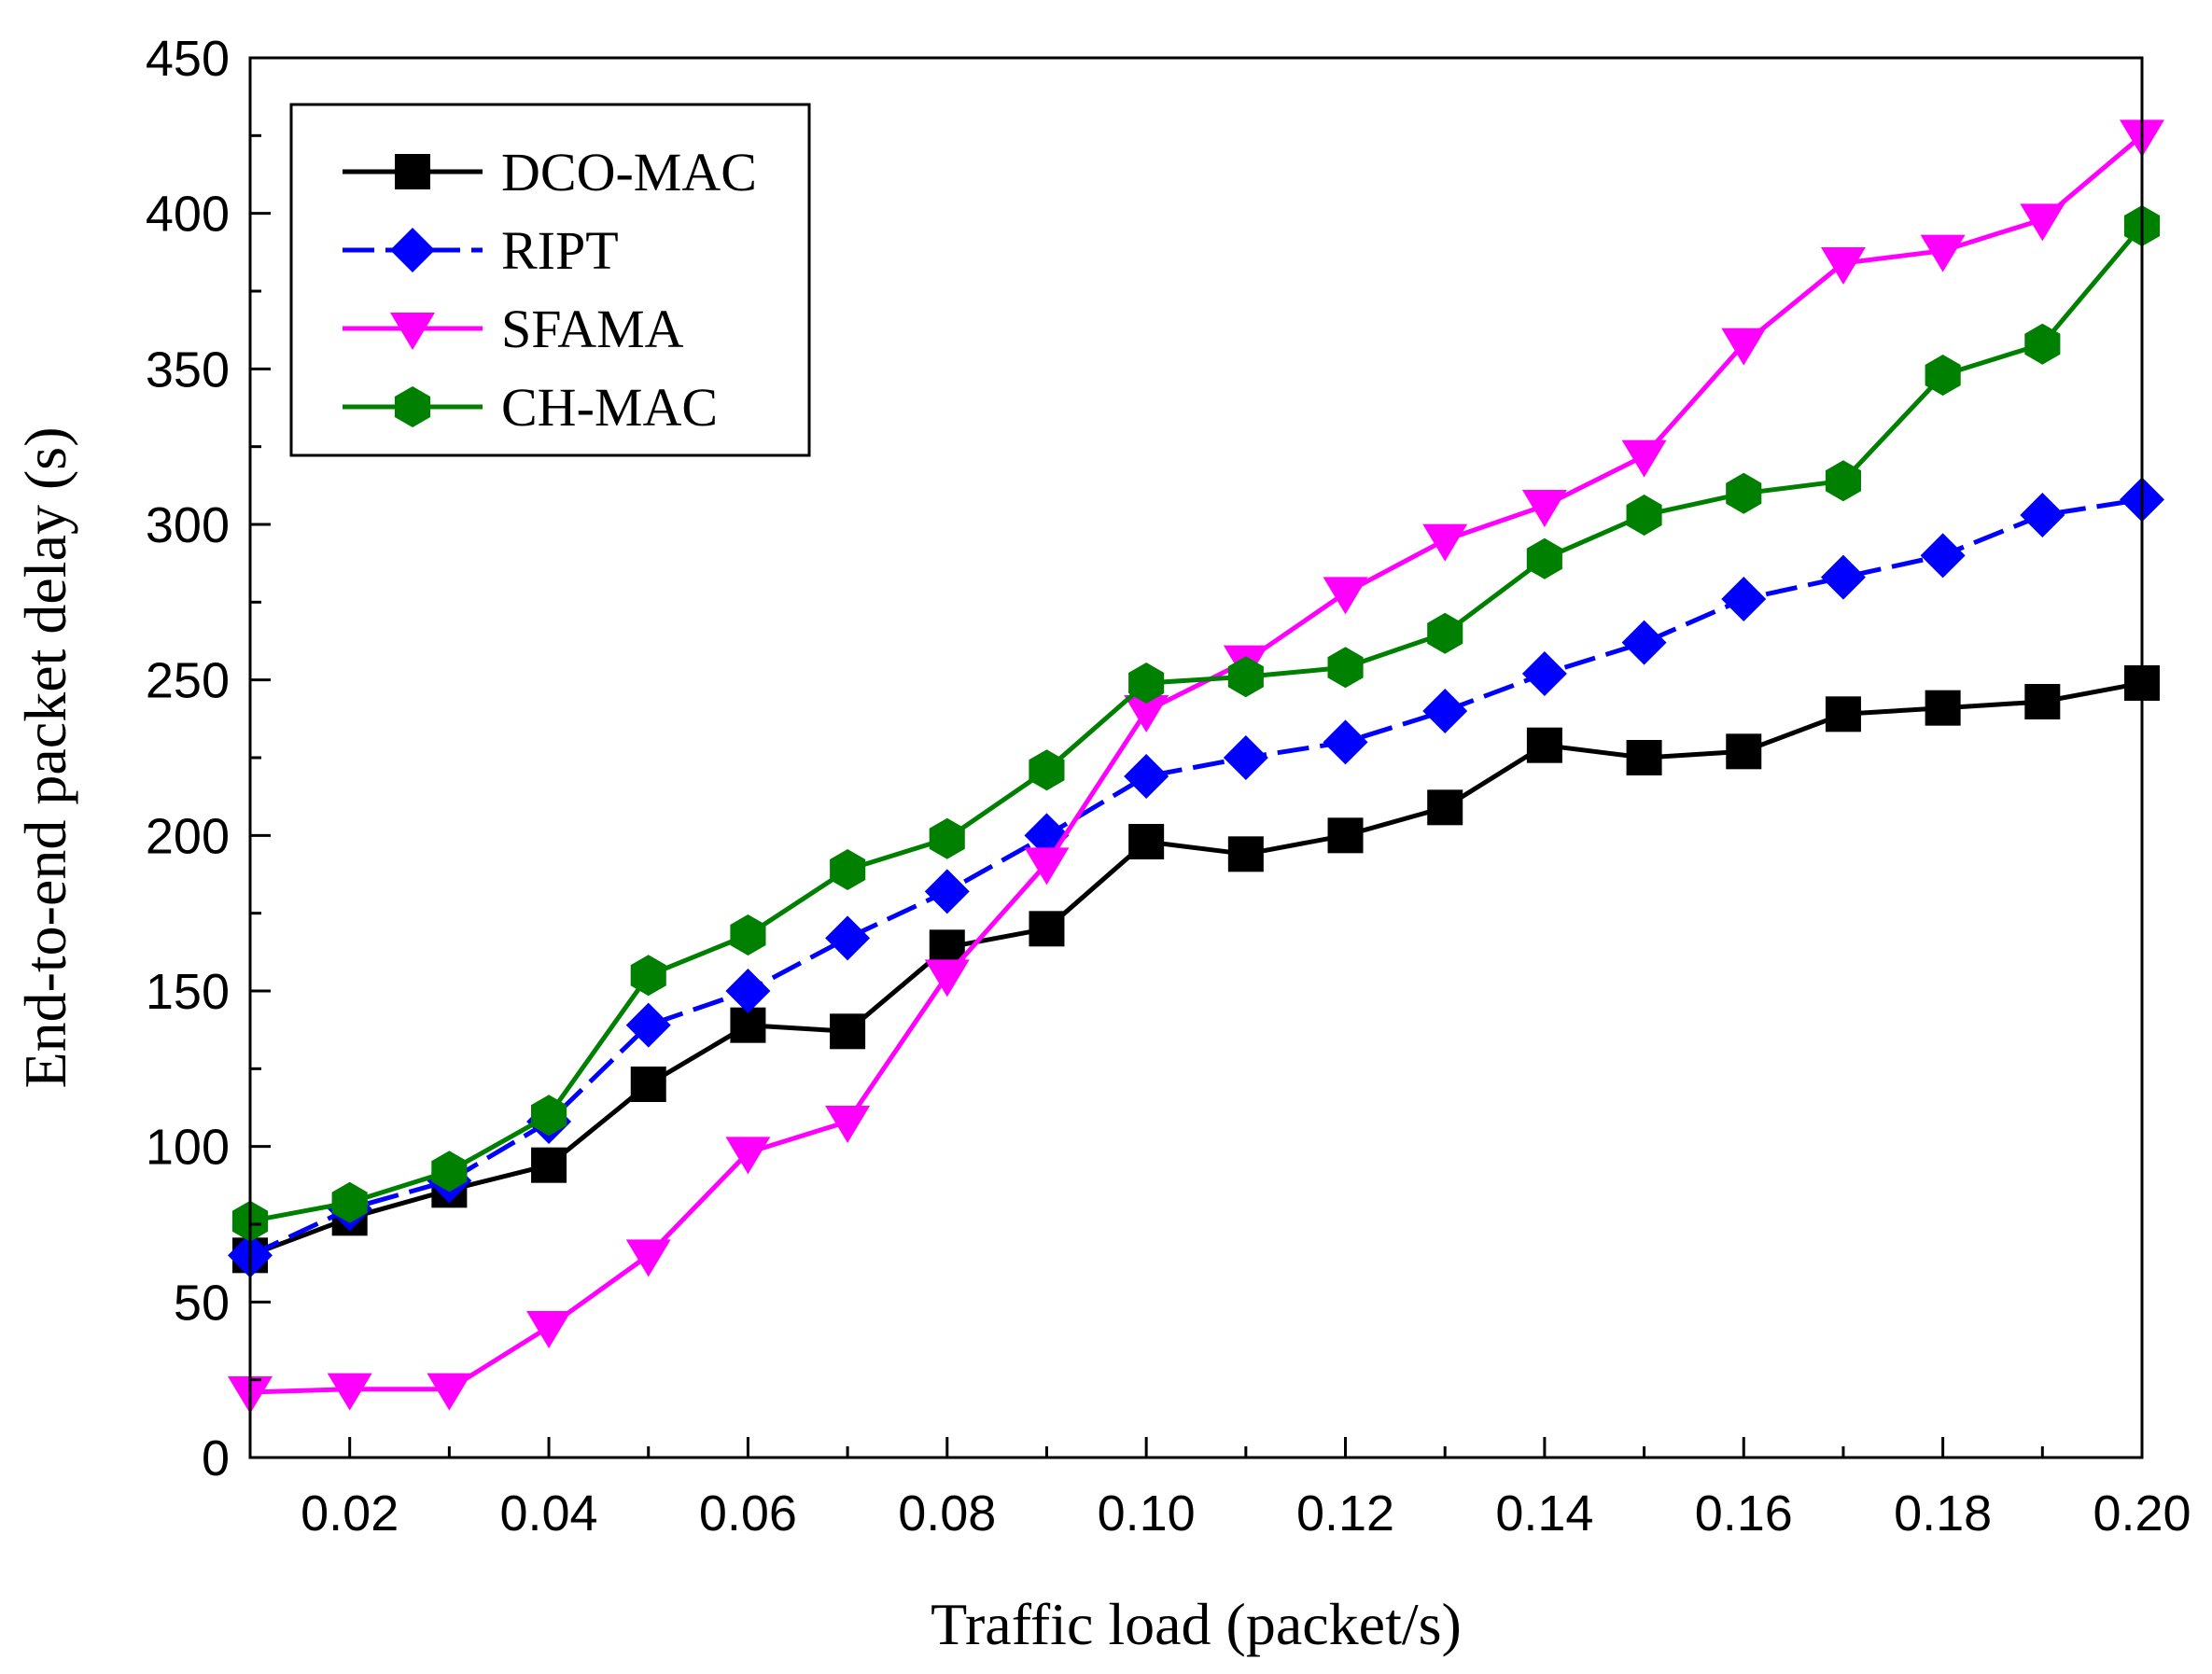 The height and width of the screenshot is (1674, 2212). Describe the element at coordinates (1544, 1513) in the screenshot. I see `x-tick-label: 0.14` at that location.